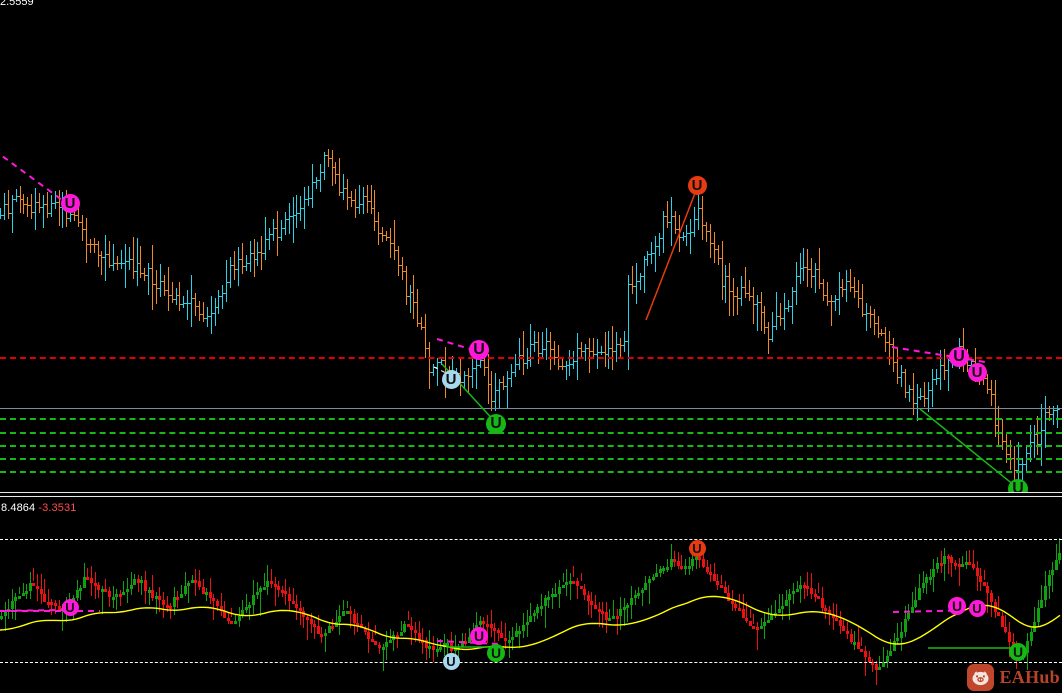 This screenshot has height=693, width=1062. I want to click on oversold-level-line, so click(531, 662).